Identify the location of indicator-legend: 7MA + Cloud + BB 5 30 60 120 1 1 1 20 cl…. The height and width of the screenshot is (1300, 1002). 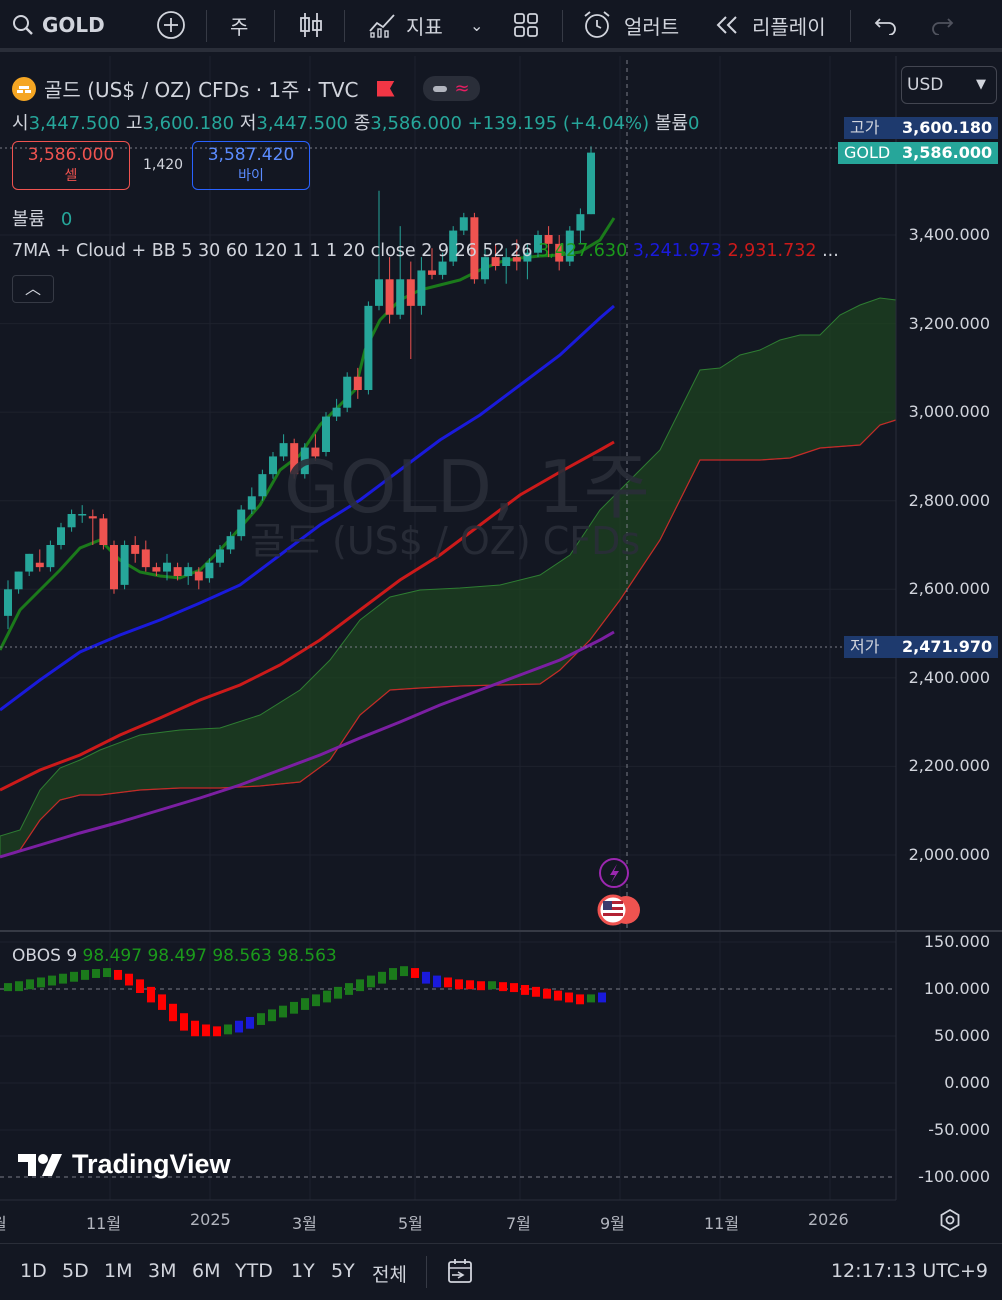
(425, 251).